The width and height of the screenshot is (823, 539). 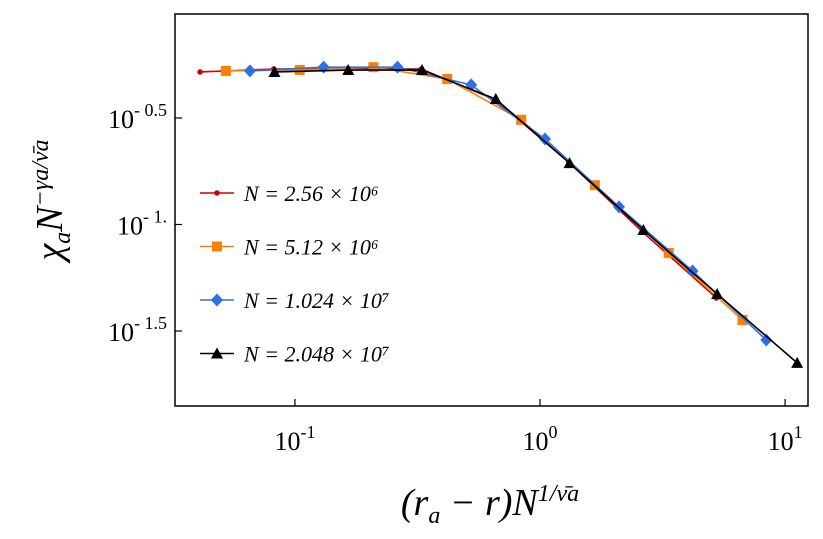 I want to click on legend-label: N = 1.024 × 10⁷, so click(x=316, y=300).